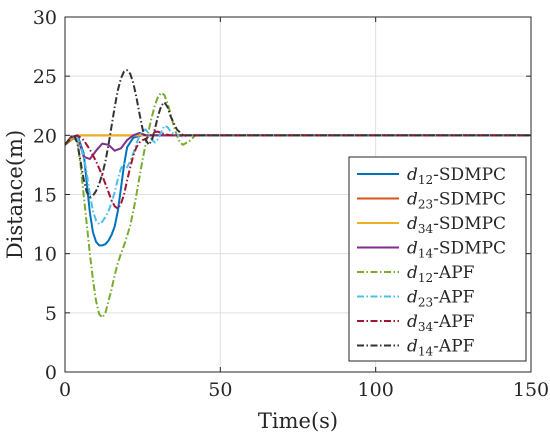 The height and width of the screenshot is (440, 550). What do you see at coordinates (441, 299) in the screenshot?
I see `legend-entry: d23-APF` at bounding box center [441, 299].